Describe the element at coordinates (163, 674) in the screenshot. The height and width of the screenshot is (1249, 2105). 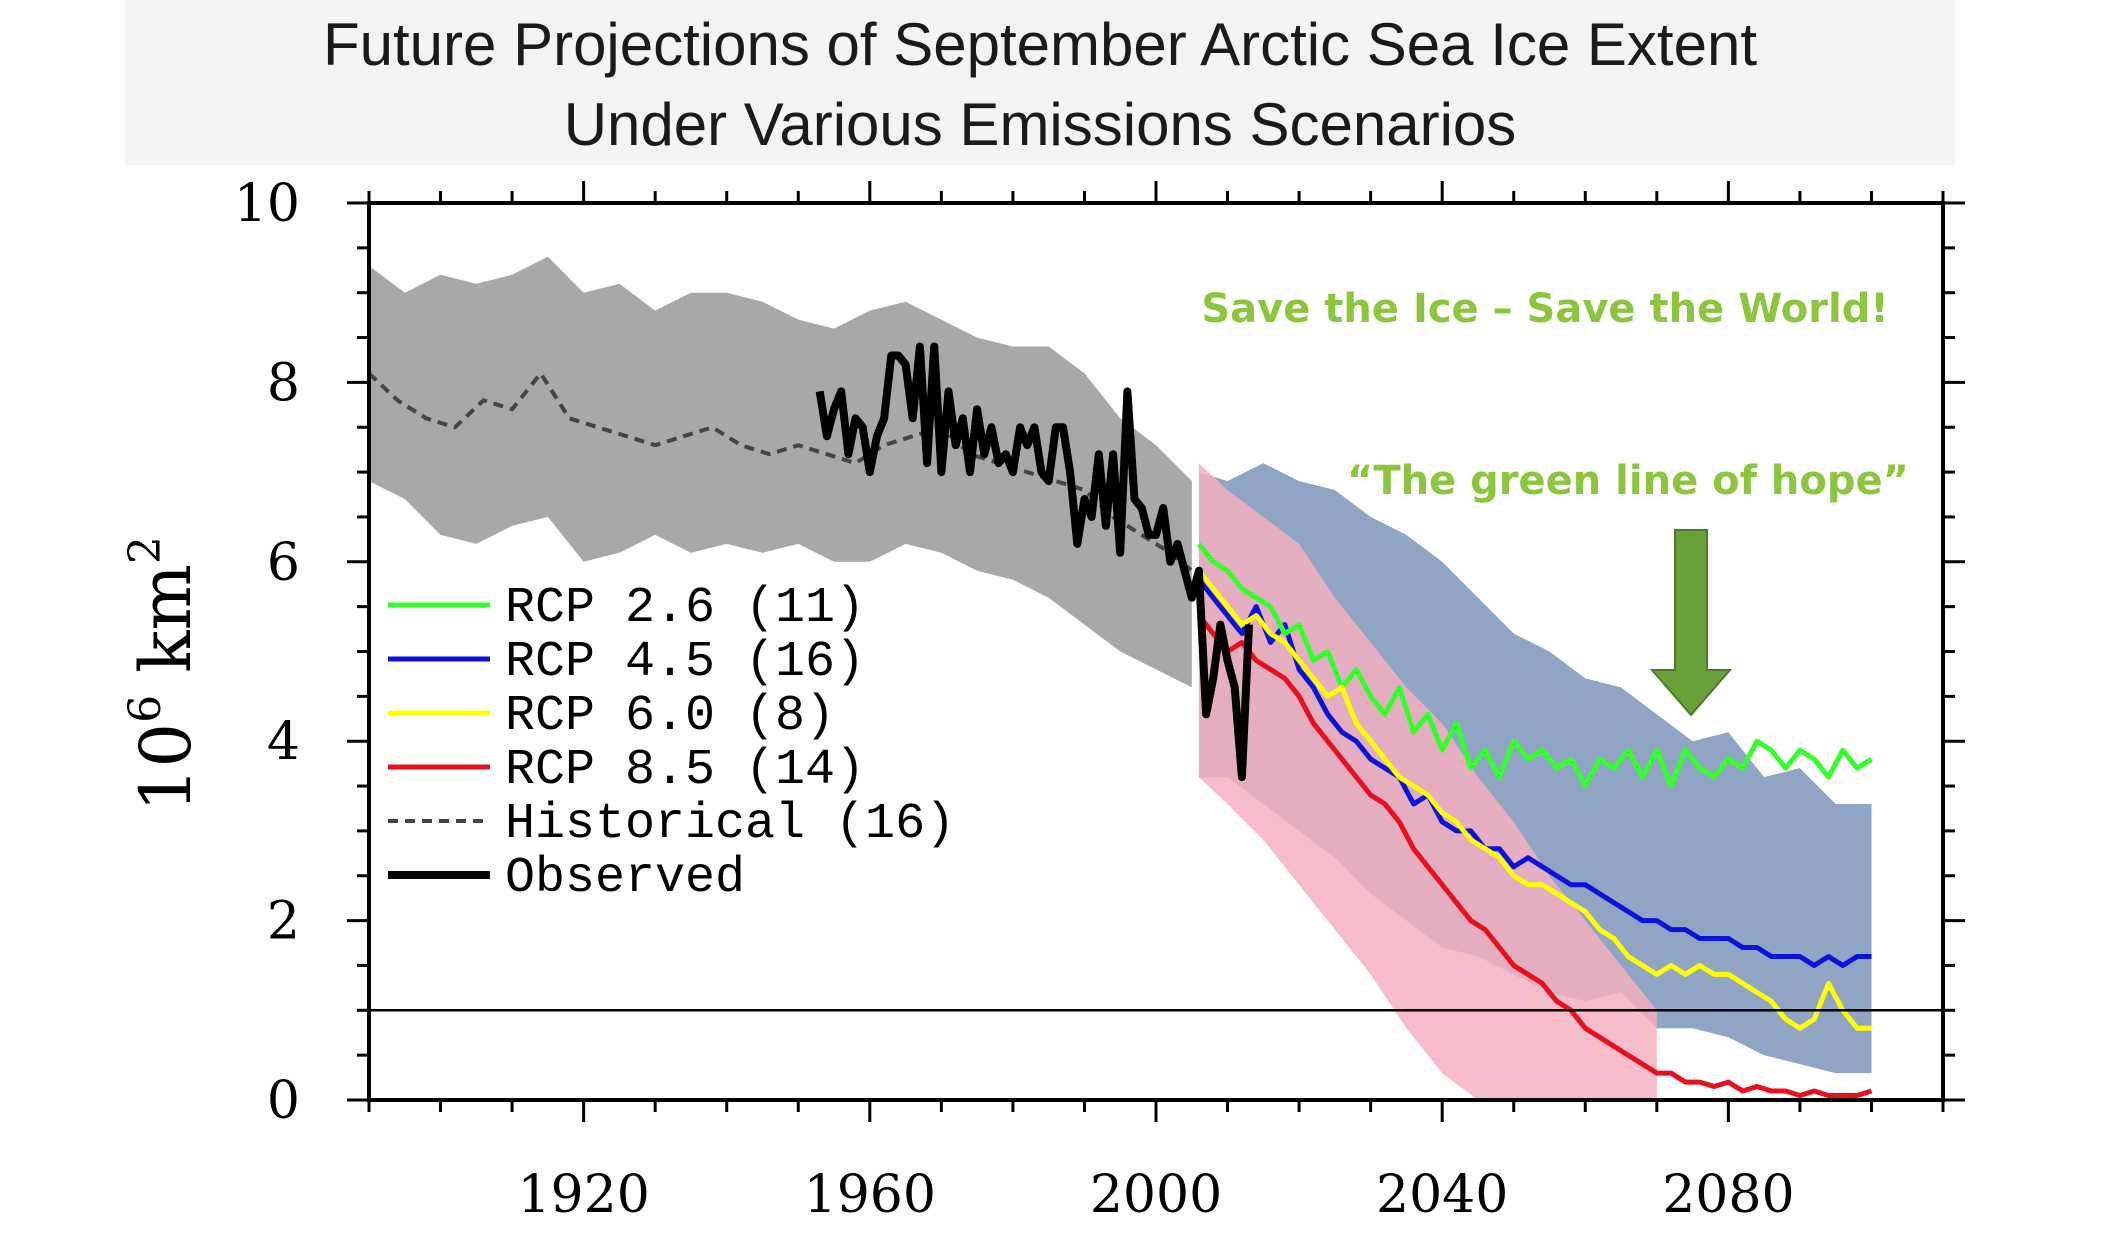
I see `y-axis-label: 106km2` at that location.